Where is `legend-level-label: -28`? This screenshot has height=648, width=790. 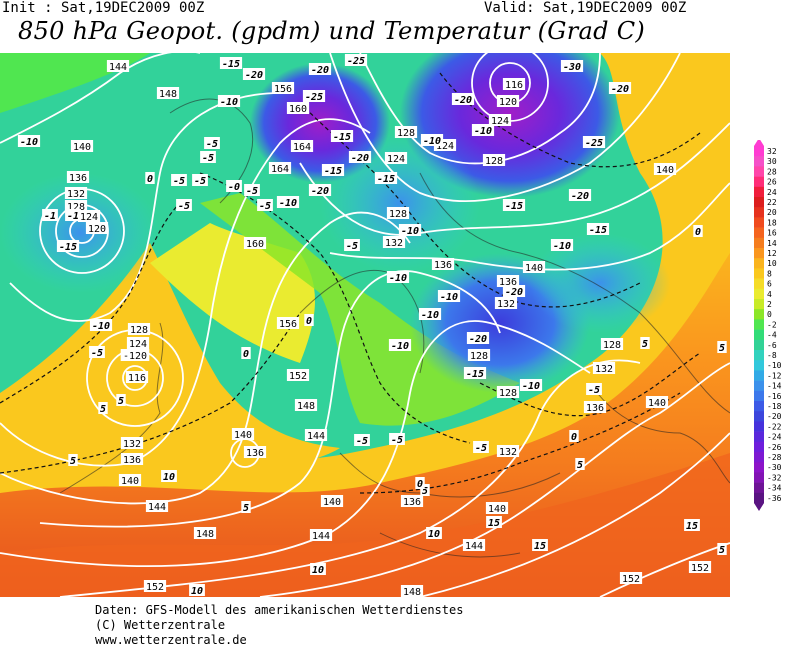 legend-level-label: -28 is located at coordinates (774, 457).